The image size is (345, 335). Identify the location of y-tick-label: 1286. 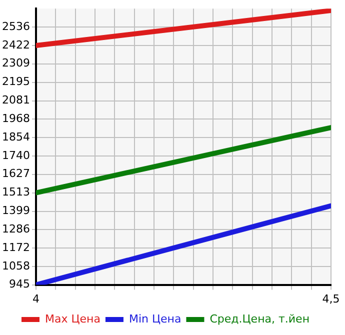
(16, 229).